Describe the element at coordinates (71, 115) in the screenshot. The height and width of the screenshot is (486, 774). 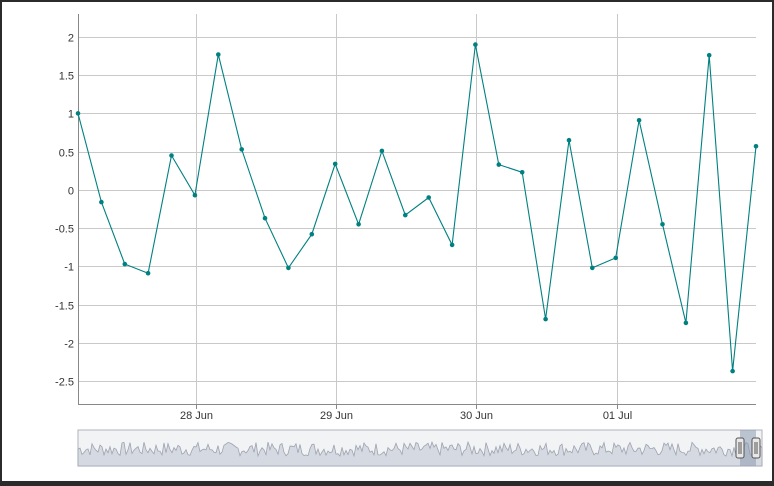
I see `y-tick-label: 1` at that location.